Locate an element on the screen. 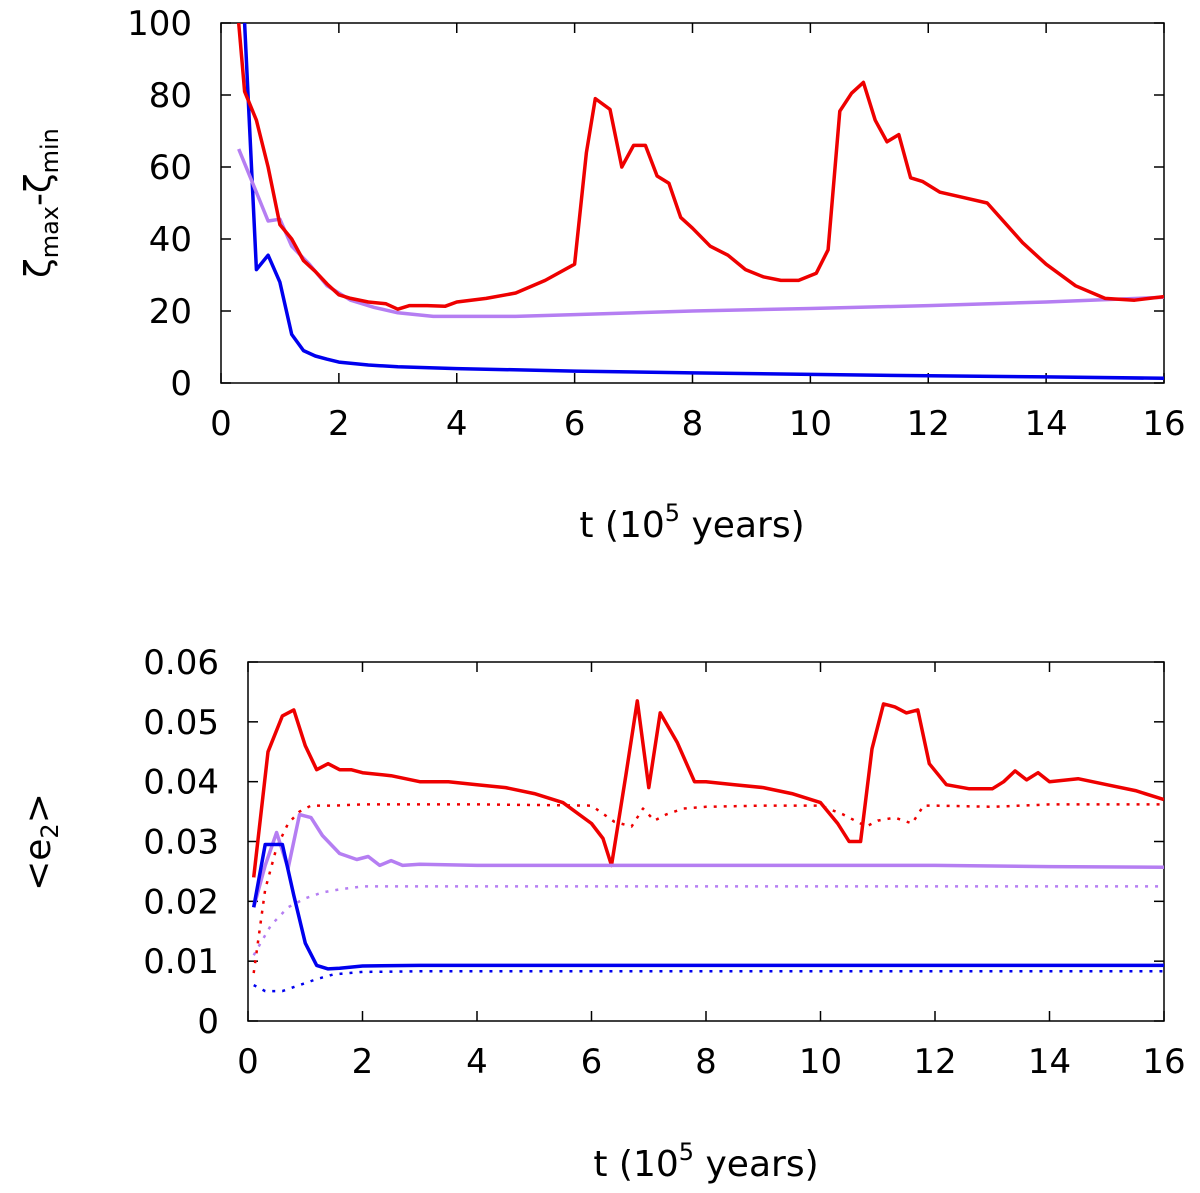 The width and height of the screenshot is (1200, 1193). y-tick-label: 0.04 is located at coordinates (181, 783).